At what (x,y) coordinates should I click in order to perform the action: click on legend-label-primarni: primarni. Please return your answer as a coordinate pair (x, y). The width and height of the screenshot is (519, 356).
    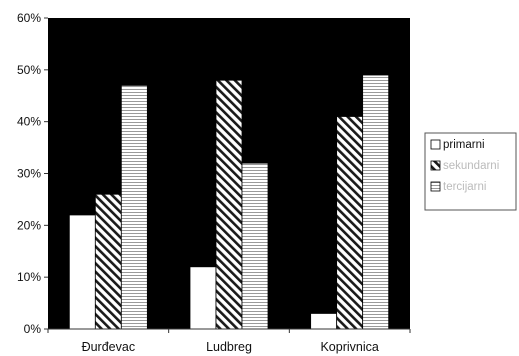
    Looking at the image, I should click on (464, 145).